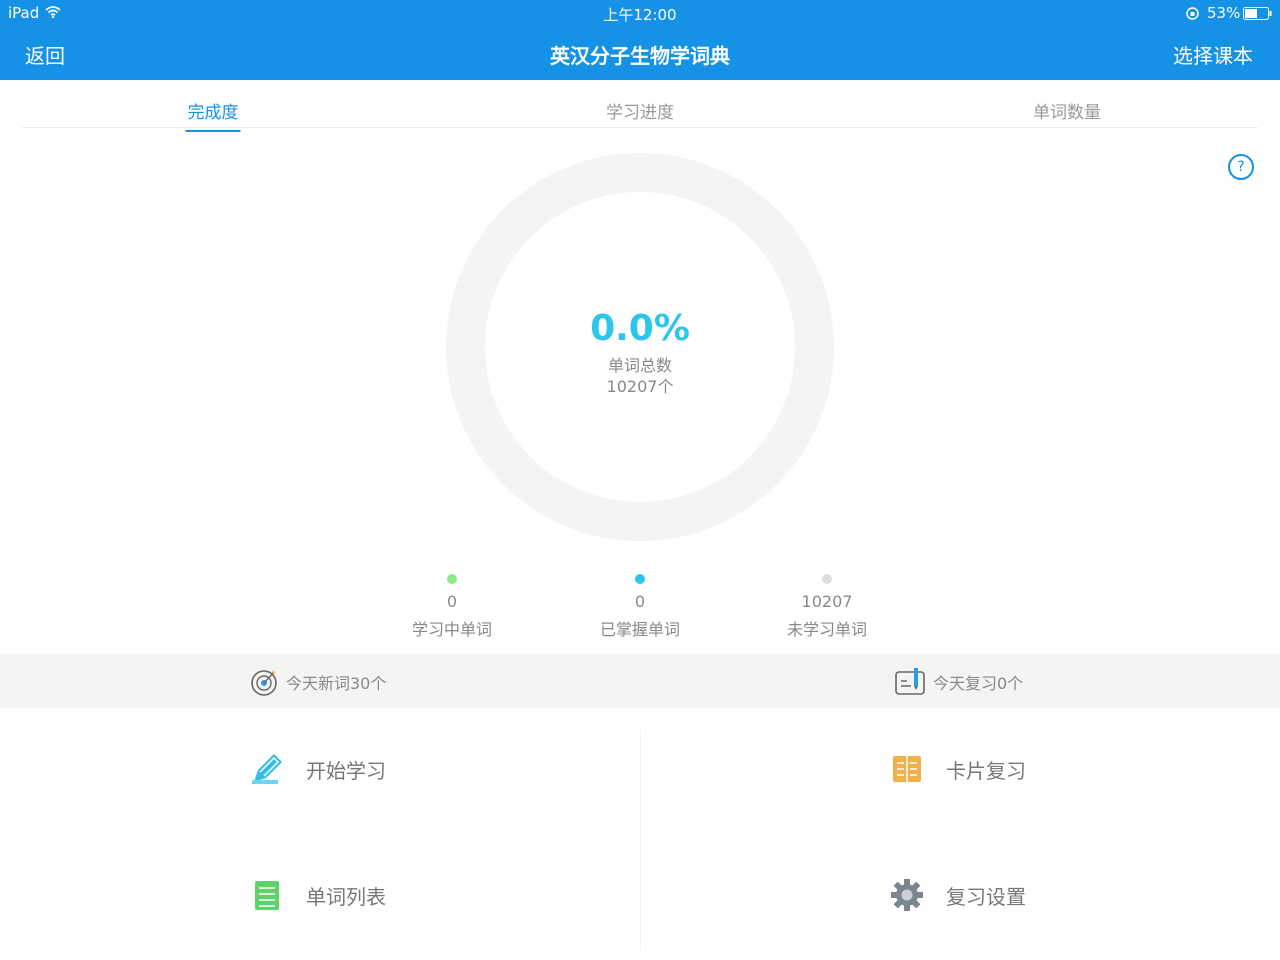  Describe the element at coordinates (907, 769) in the screenshot. I see `card-book-icon` at that location.